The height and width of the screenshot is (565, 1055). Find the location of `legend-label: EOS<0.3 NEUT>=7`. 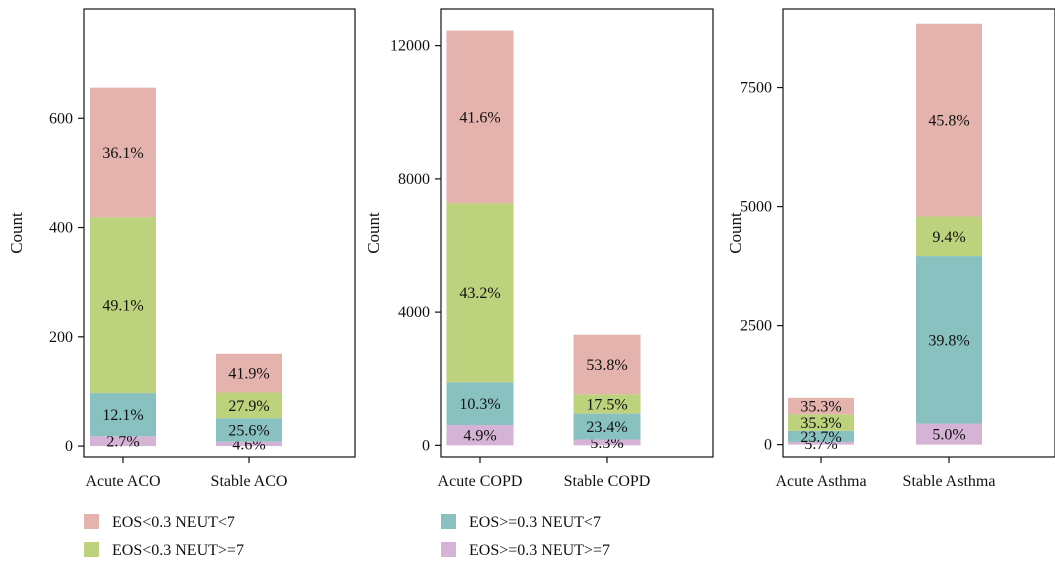

legend-label: EOS<0.3 NEUT>=7 is located at coordinates (178, 550).